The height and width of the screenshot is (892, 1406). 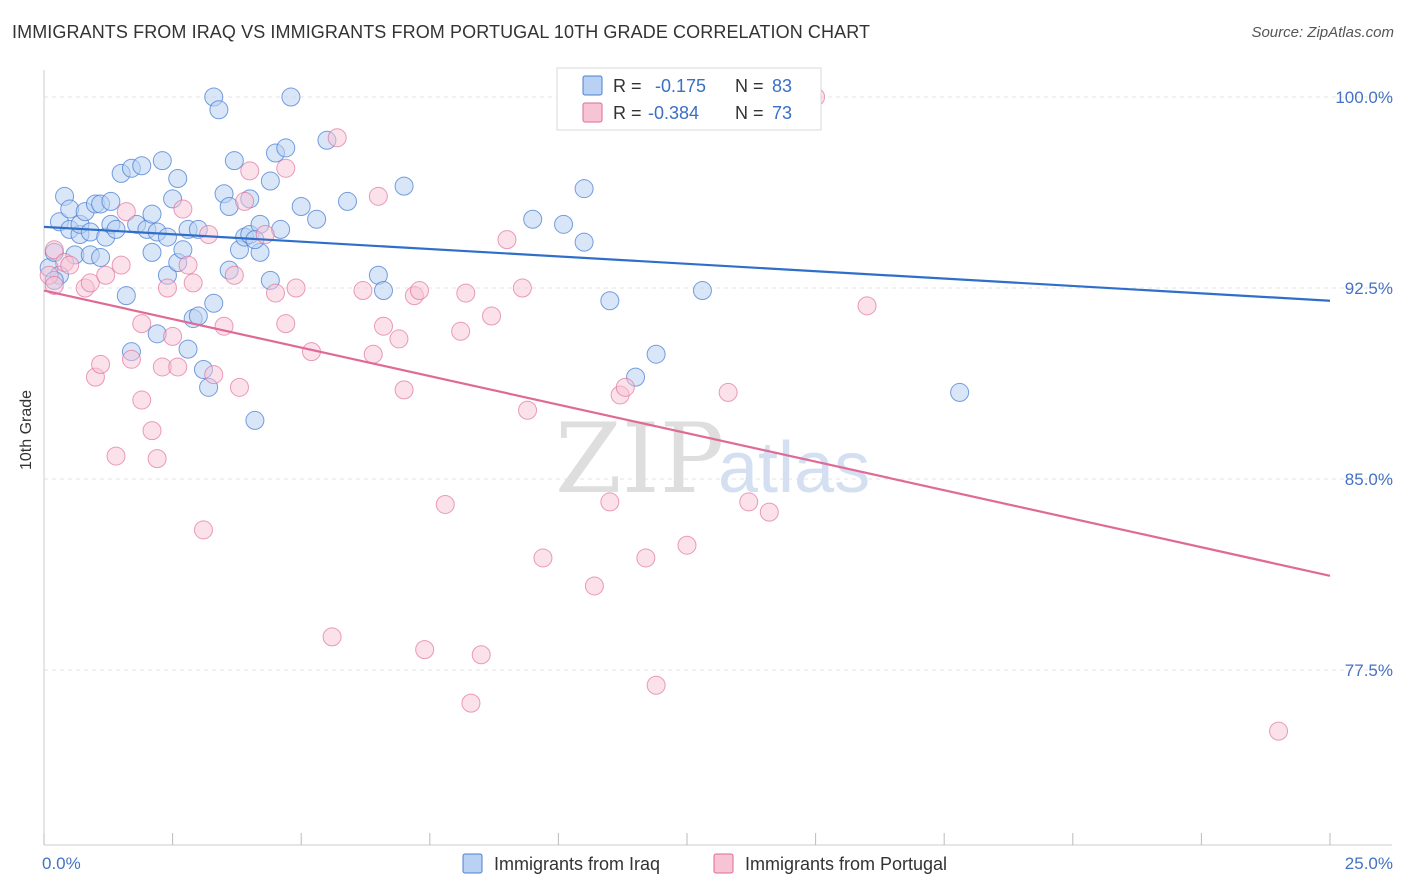 I want to click on stats-r-label-portugal: R =, so click(x=627, y=113).